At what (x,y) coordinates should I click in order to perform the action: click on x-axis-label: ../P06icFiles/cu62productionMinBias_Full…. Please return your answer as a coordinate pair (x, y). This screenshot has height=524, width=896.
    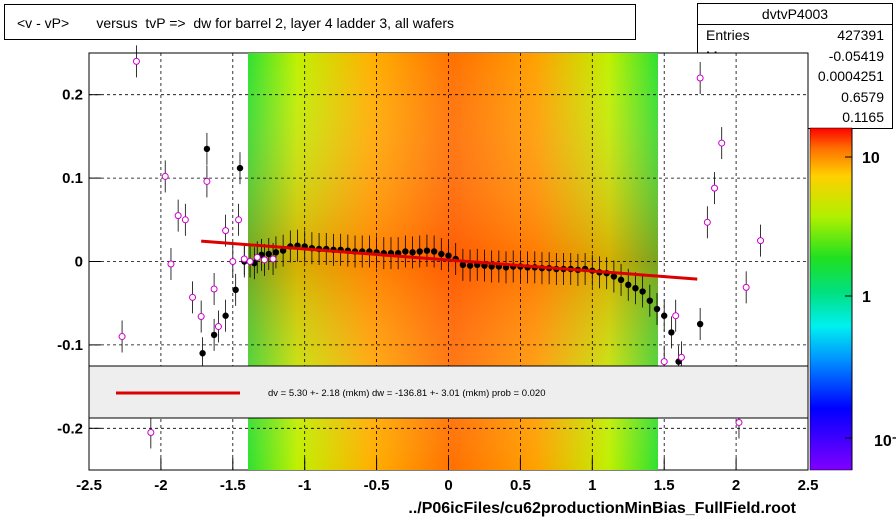
    Looking at the image, I should click on (602, 508).